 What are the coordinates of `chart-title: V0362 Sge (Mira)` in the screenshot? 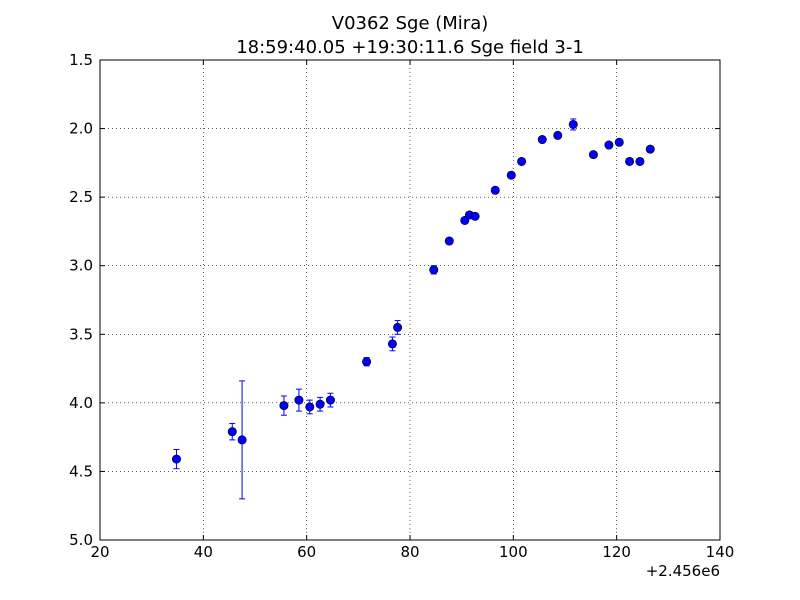 It's located at (410, 23).